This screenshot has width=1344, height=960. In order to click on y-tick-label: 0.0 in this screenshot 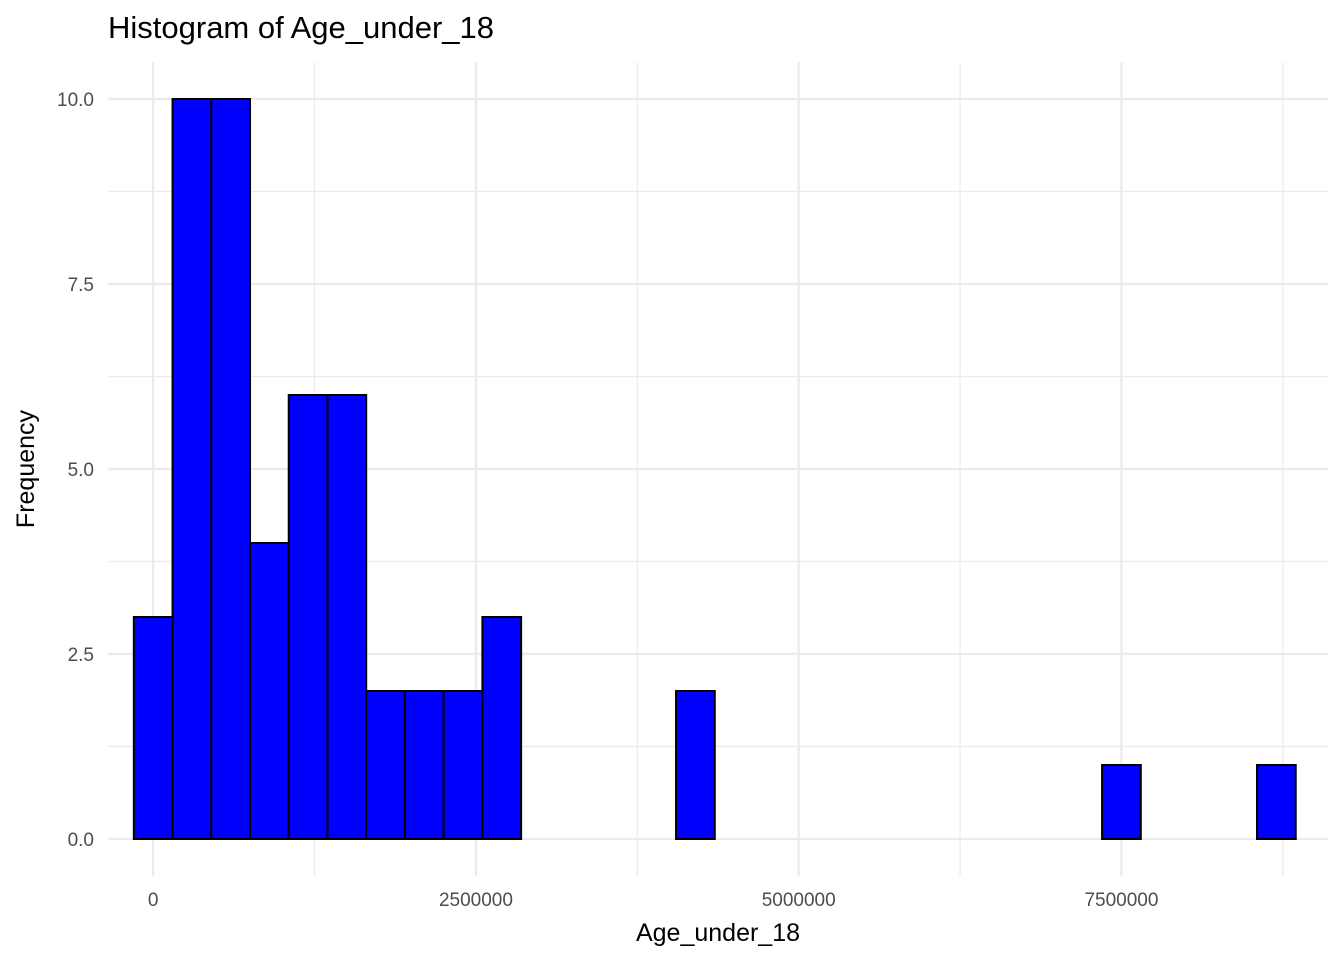, I will do `click(81, 840)`.